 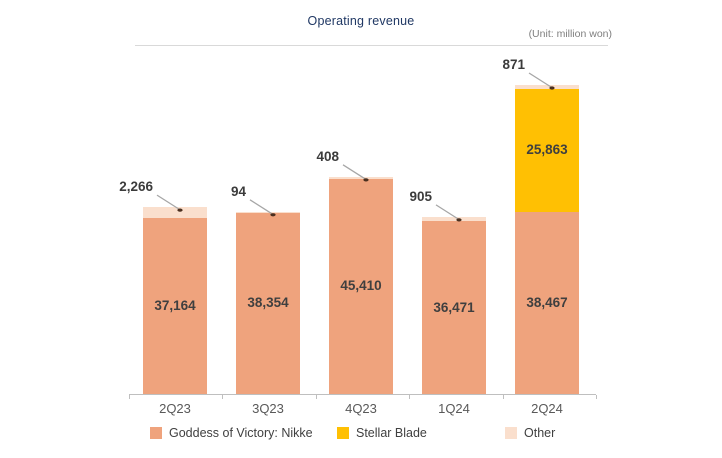 I want to click on bar-value-label-goddess-of-victory-nikke-2Q24: 38,467, so click(x=547, y=302).